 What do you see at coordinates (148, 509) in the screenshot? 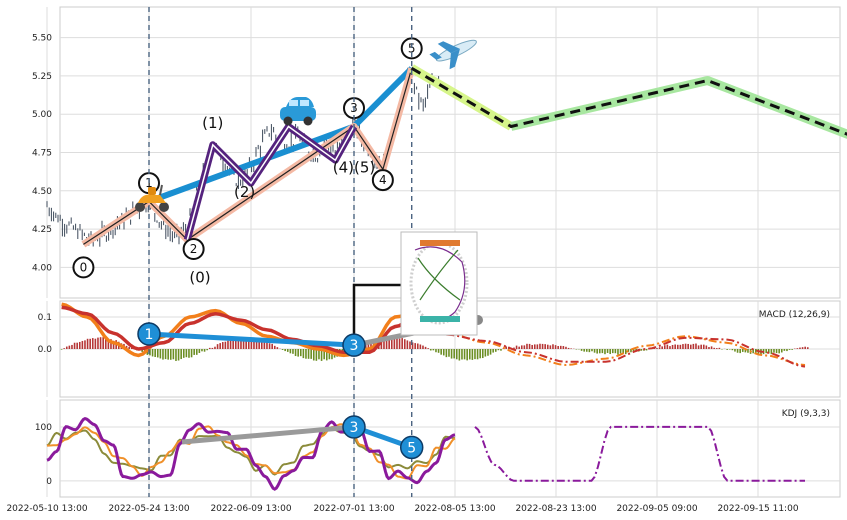
I see `x-tick-label: 2022-05-24 13:00` at bounding box center [148, 509].